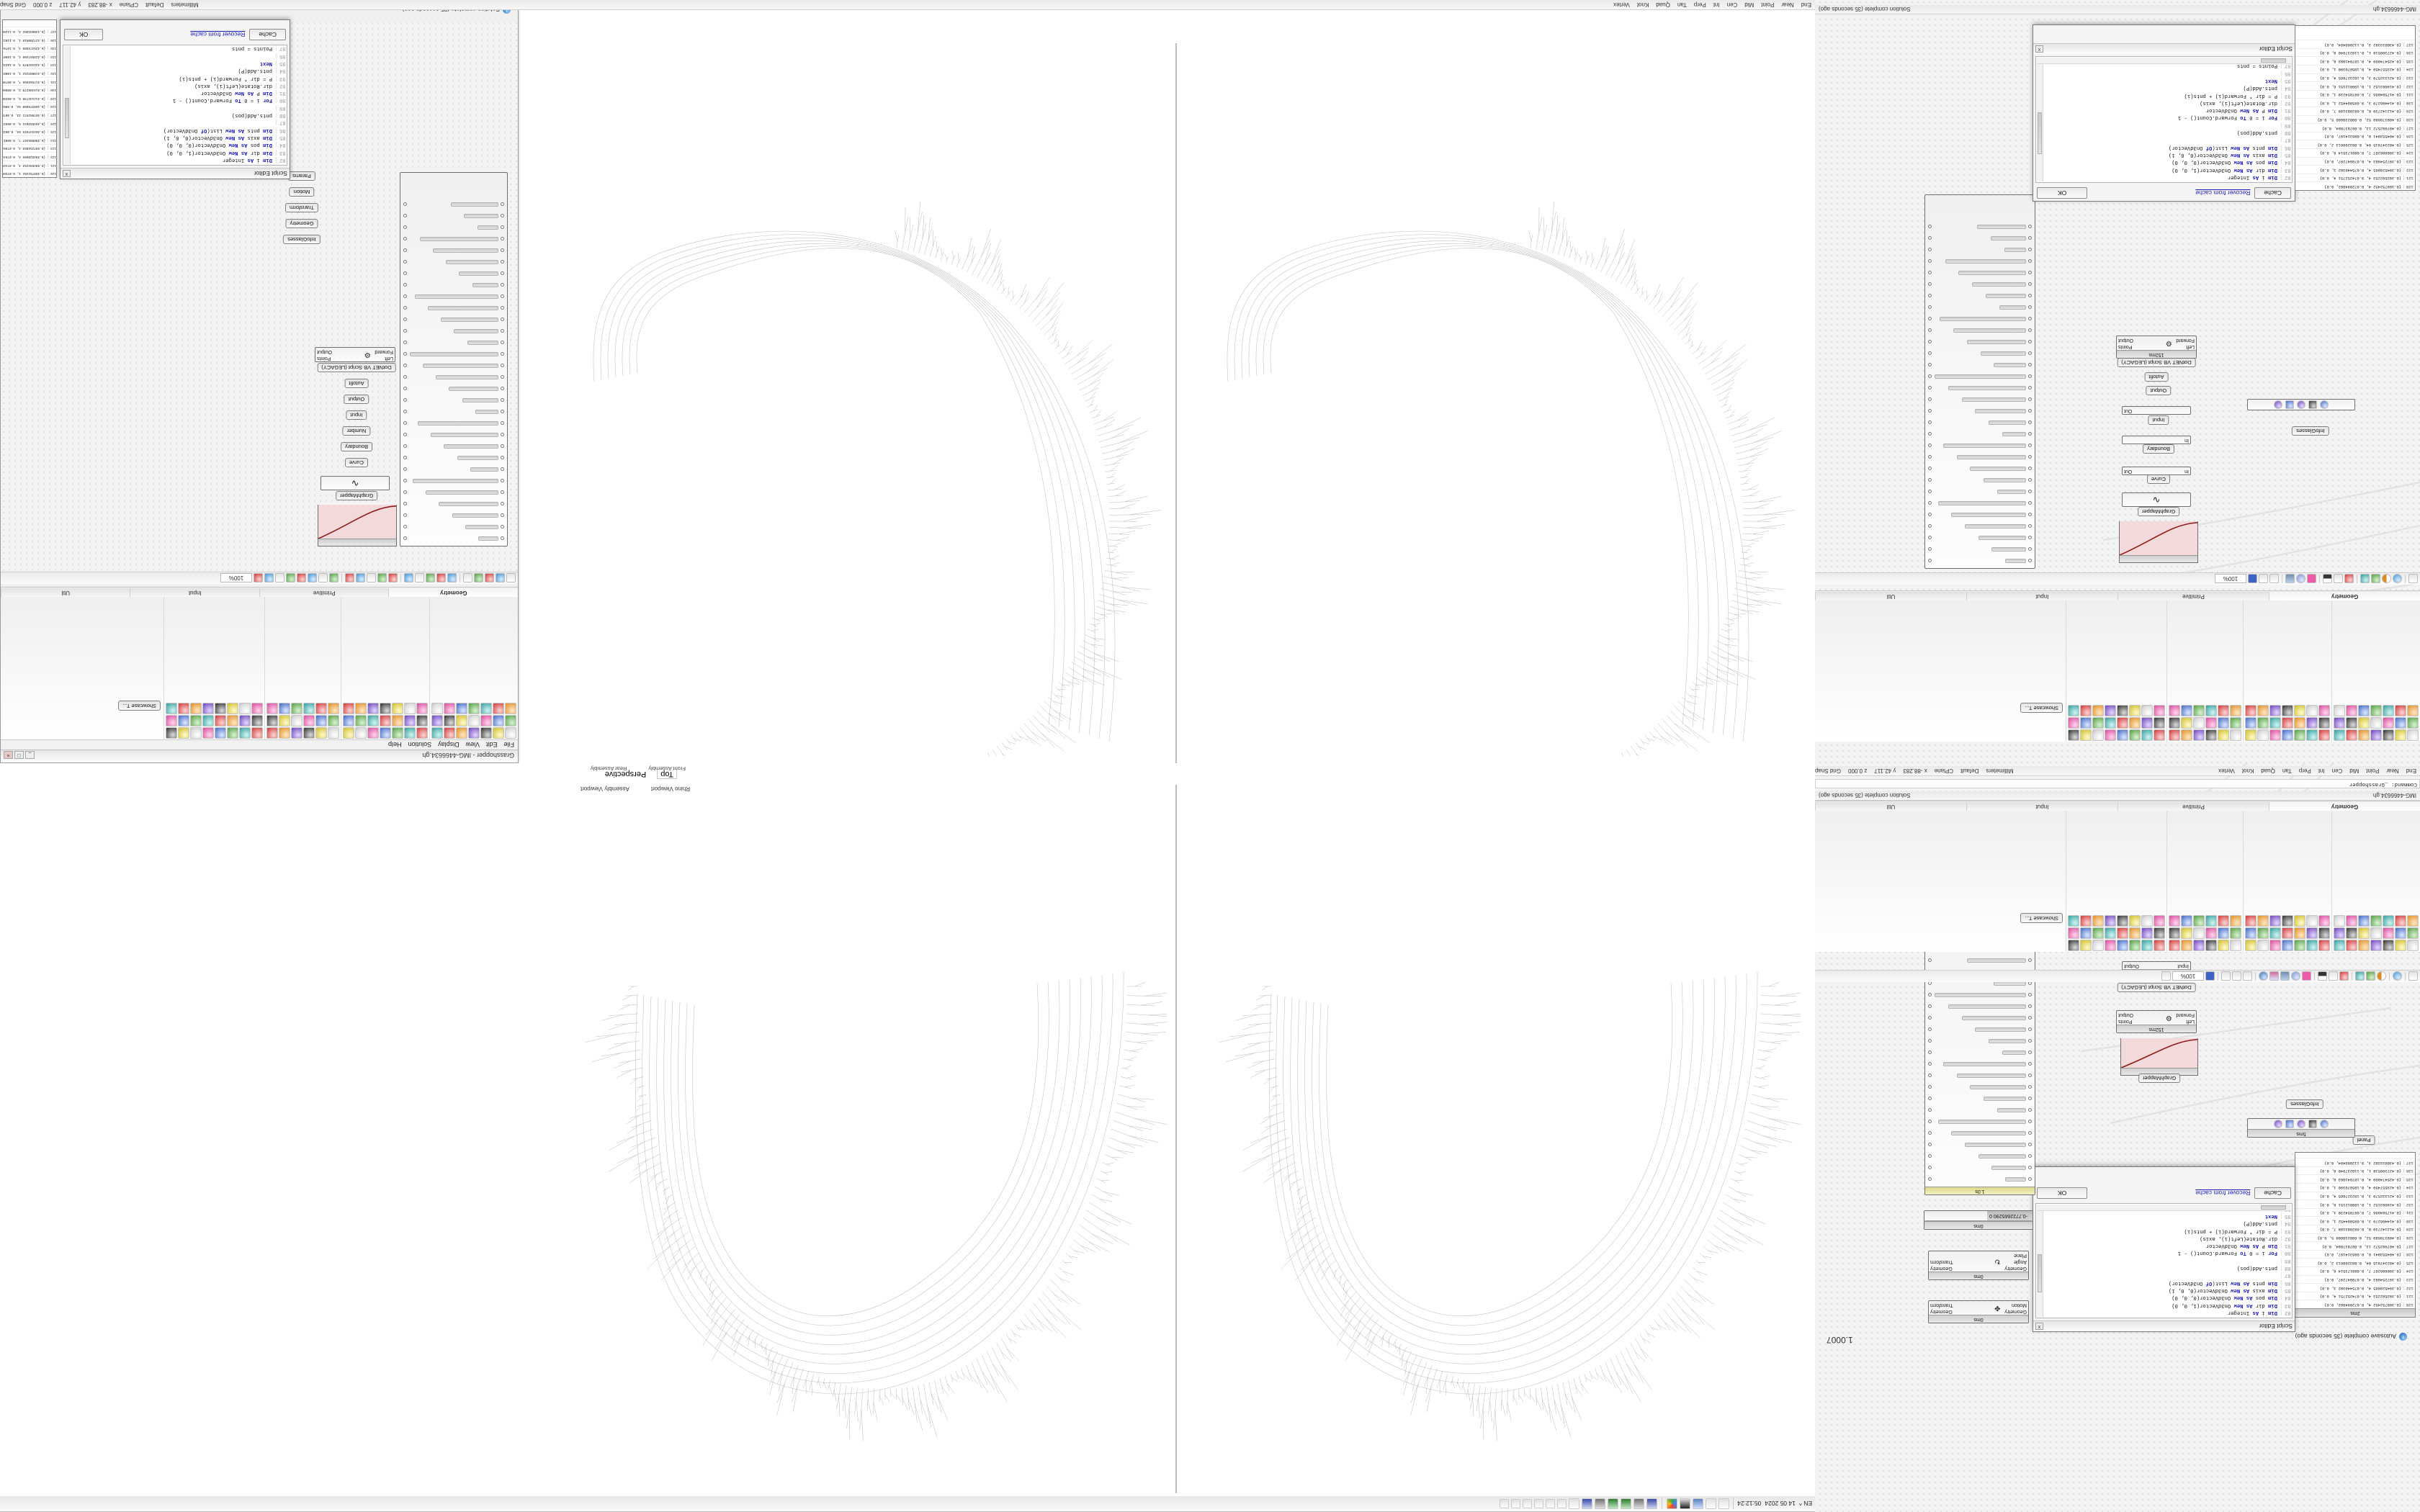  Describe the element at coordinates (2365, 579) in the screenshot. I see `paint-teal-icon` at that location.